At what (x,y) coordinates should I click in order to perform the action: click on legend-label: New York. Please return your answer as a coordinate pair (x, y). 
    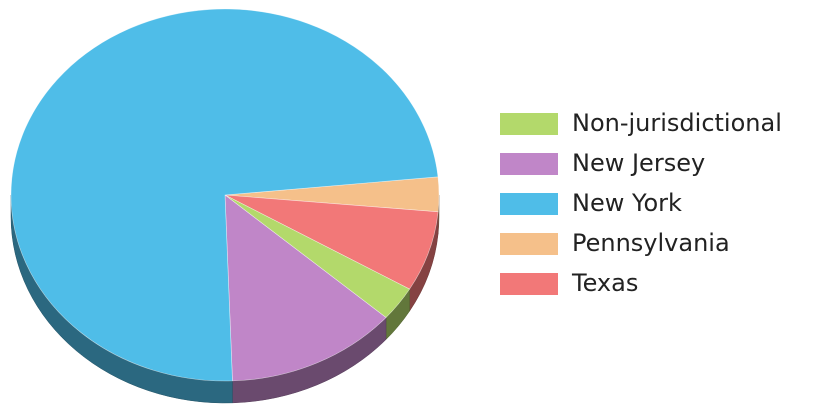
    Looking at the image, I should click on (627, 203).